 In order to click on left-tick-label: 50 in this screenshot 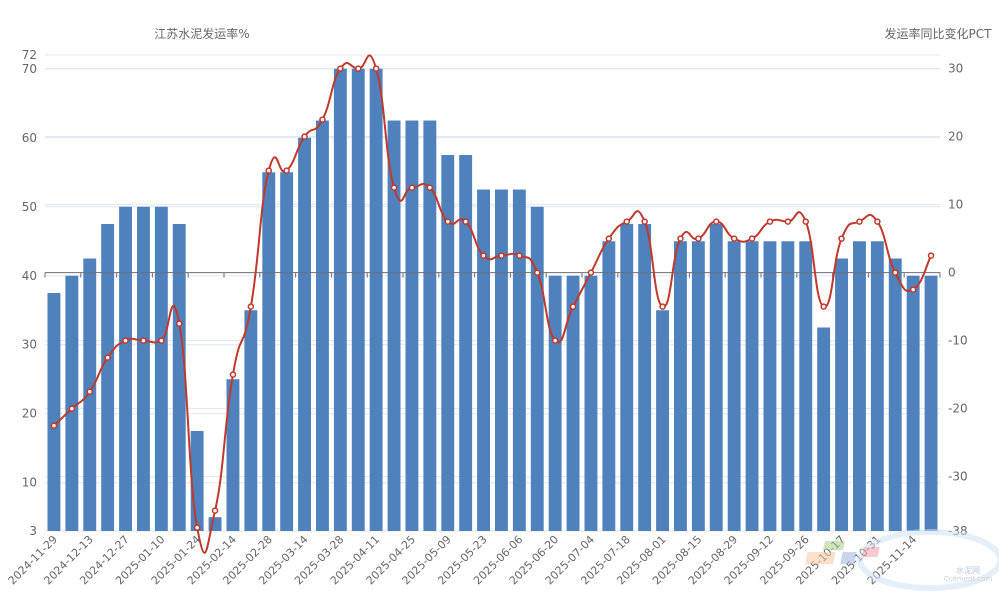, I will do `click(29, 207)`.